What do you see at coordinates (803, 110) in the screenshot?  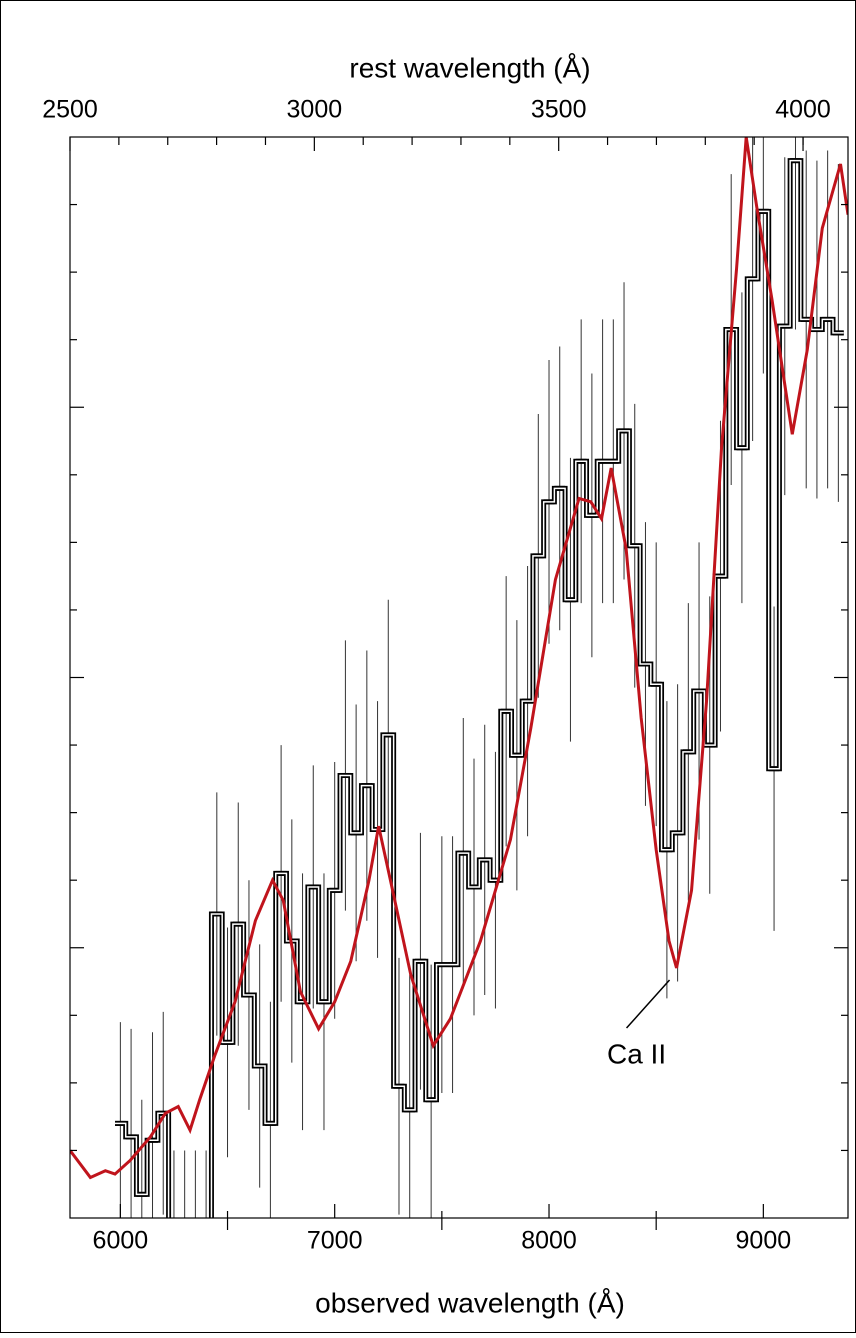 I see `x2-tick-label: 4000` at bounding box center [803, 110].